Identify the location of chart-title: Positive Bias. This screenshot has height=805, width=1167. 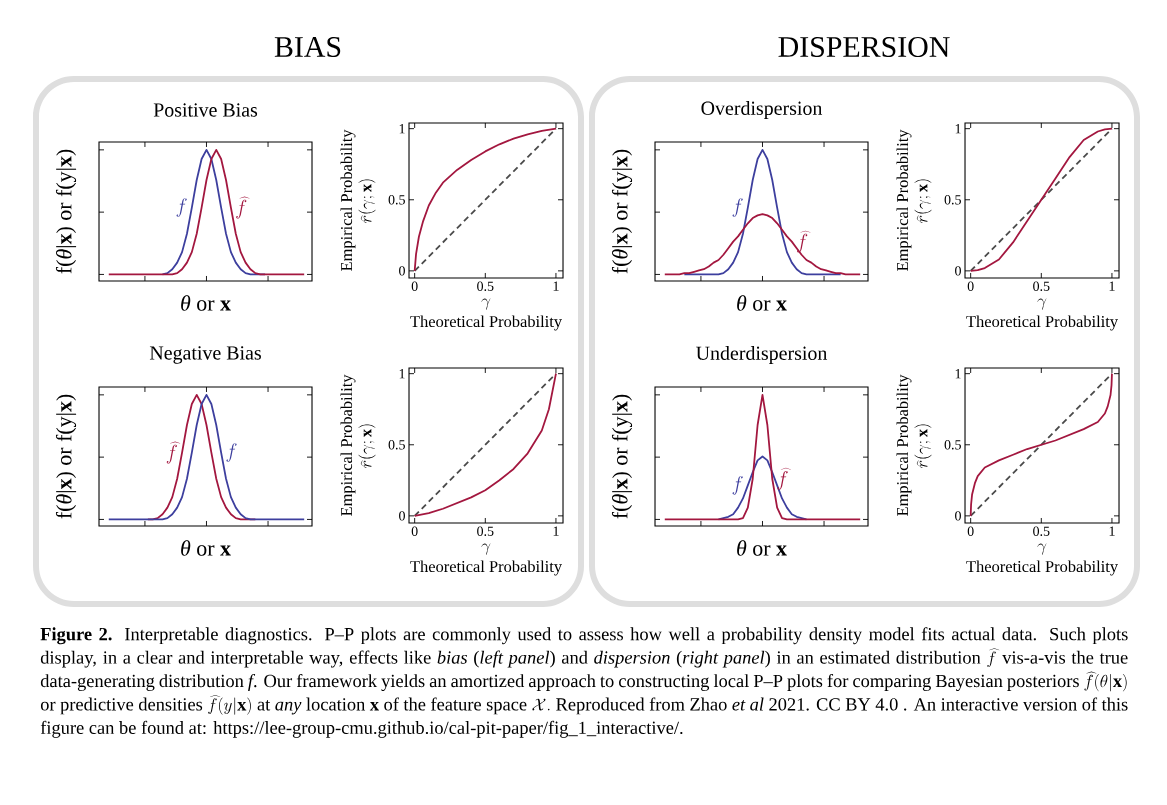
(205, 110).